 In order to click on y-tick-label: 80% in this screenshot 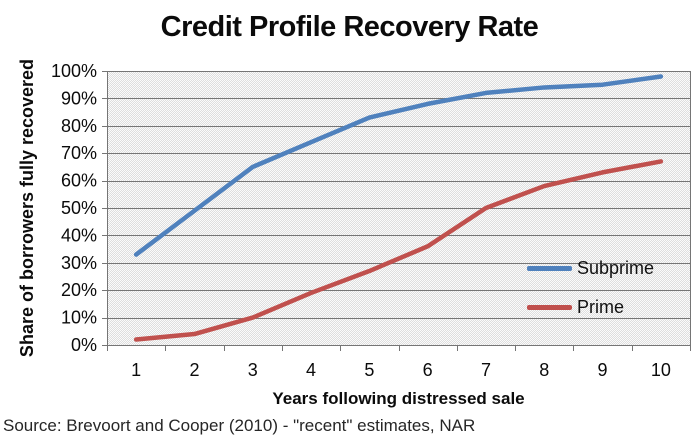, I will do `click(79, 126)`.